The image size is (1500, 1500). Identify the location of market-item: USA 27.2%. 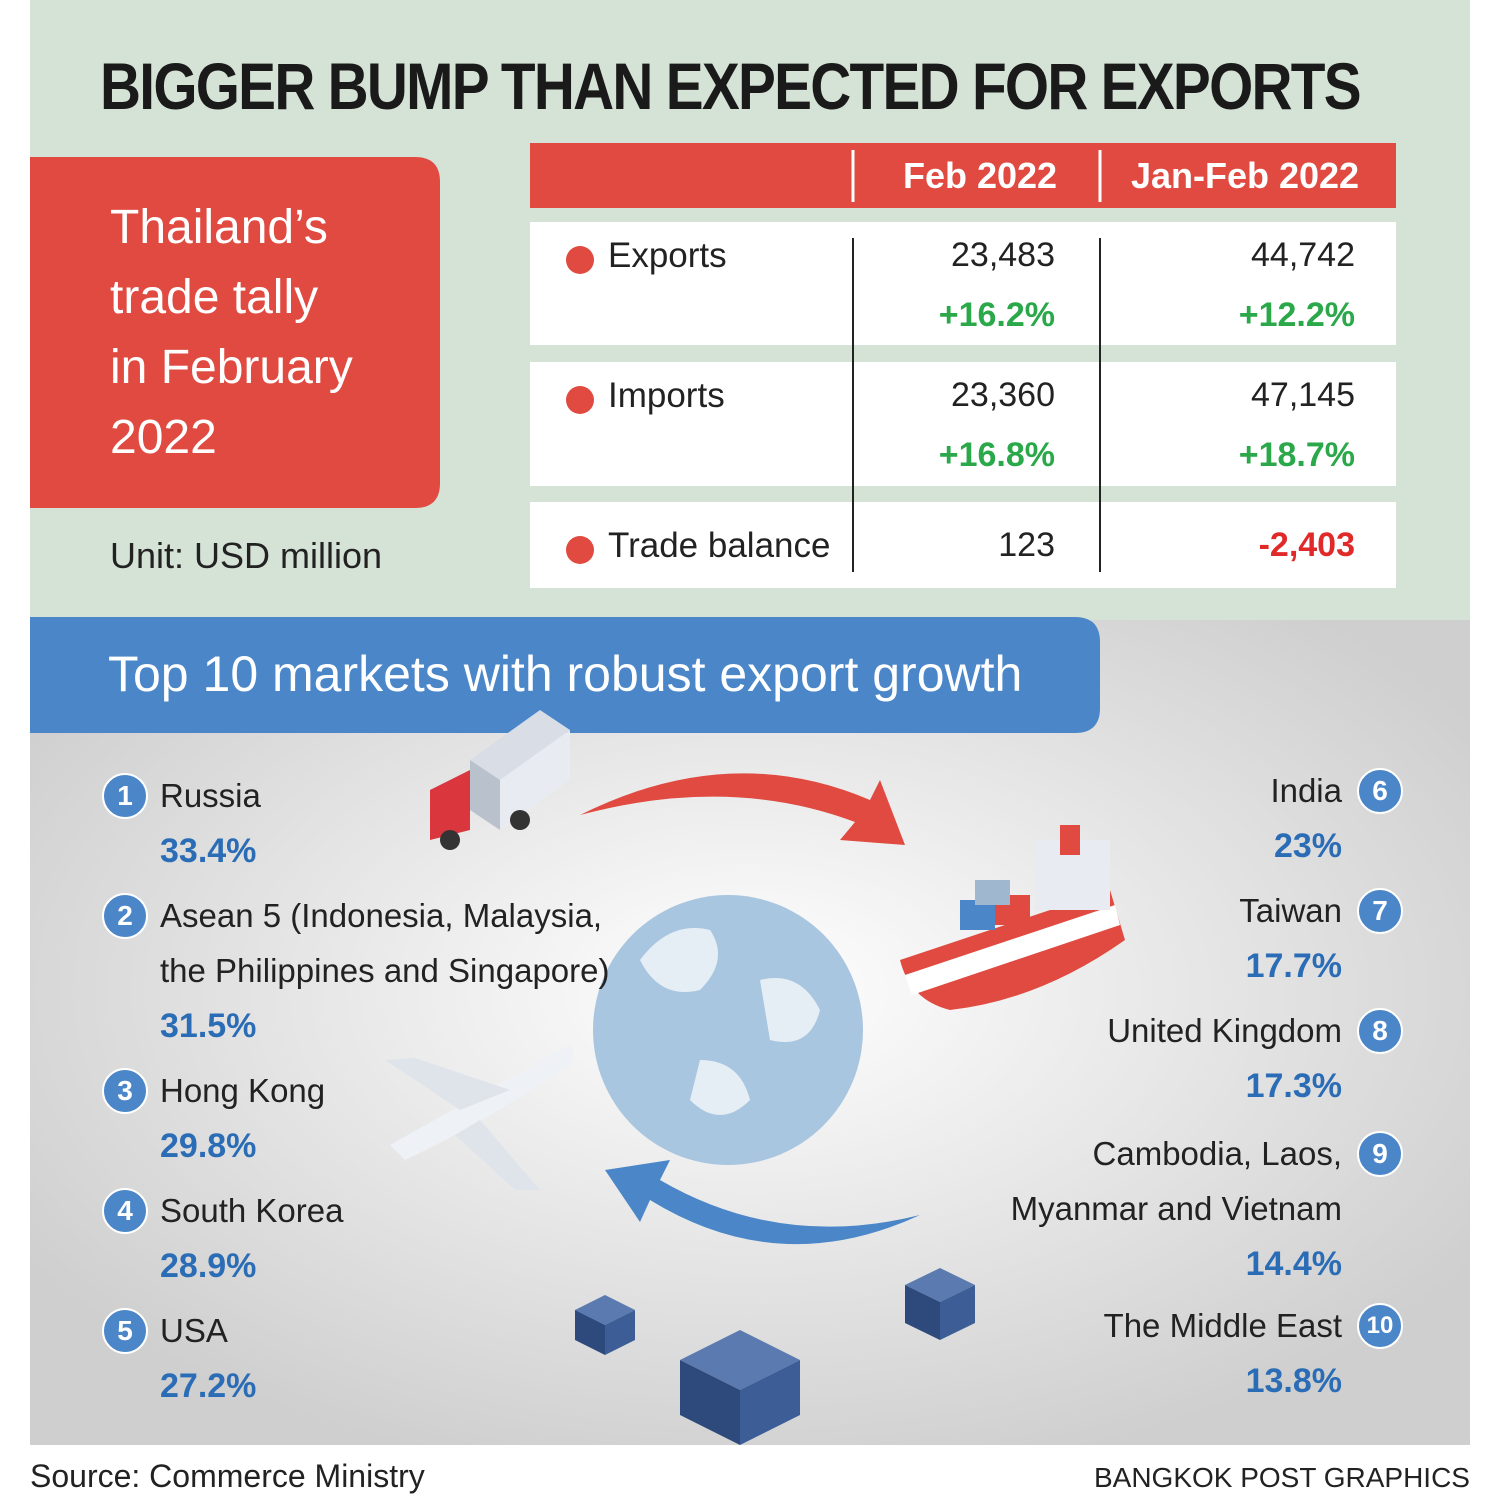
(400, 1358).